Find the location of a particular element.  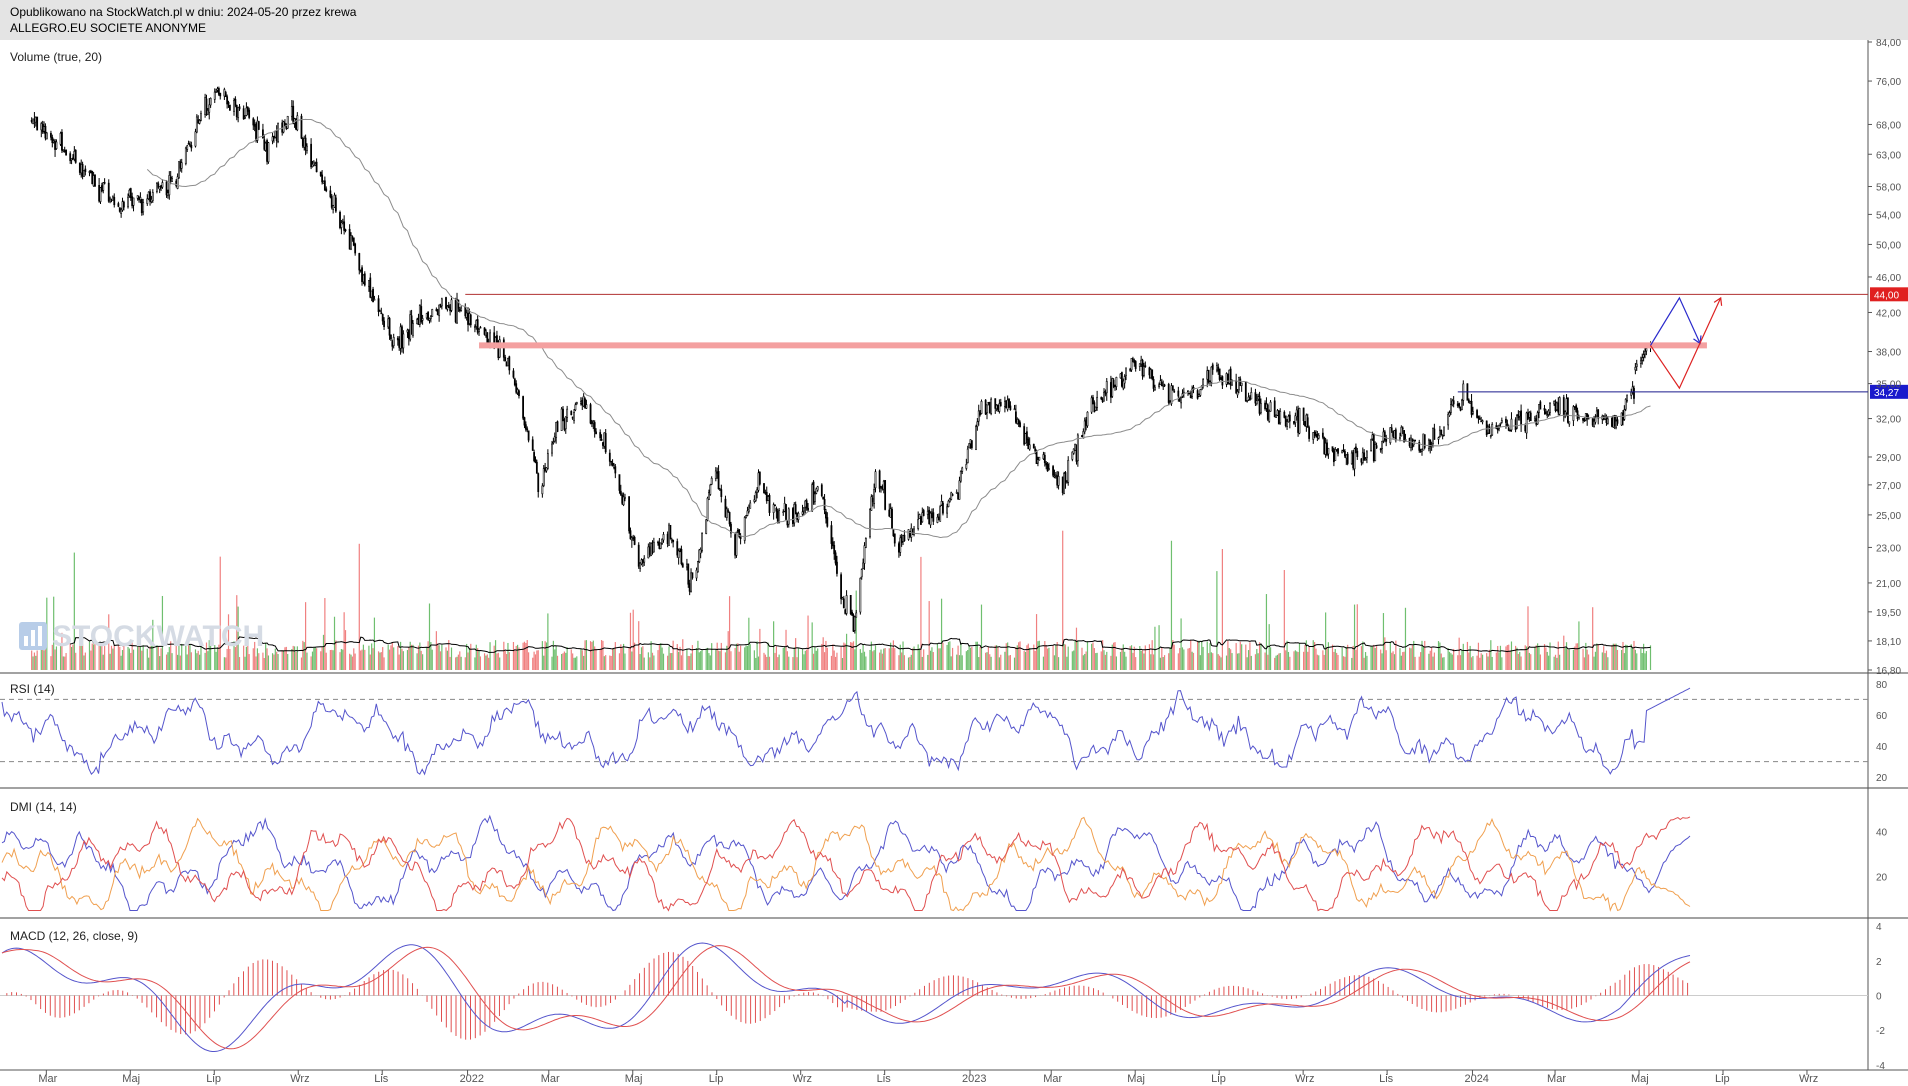

price-tick-label: 58,00 is located at coordinates (1888, 188).